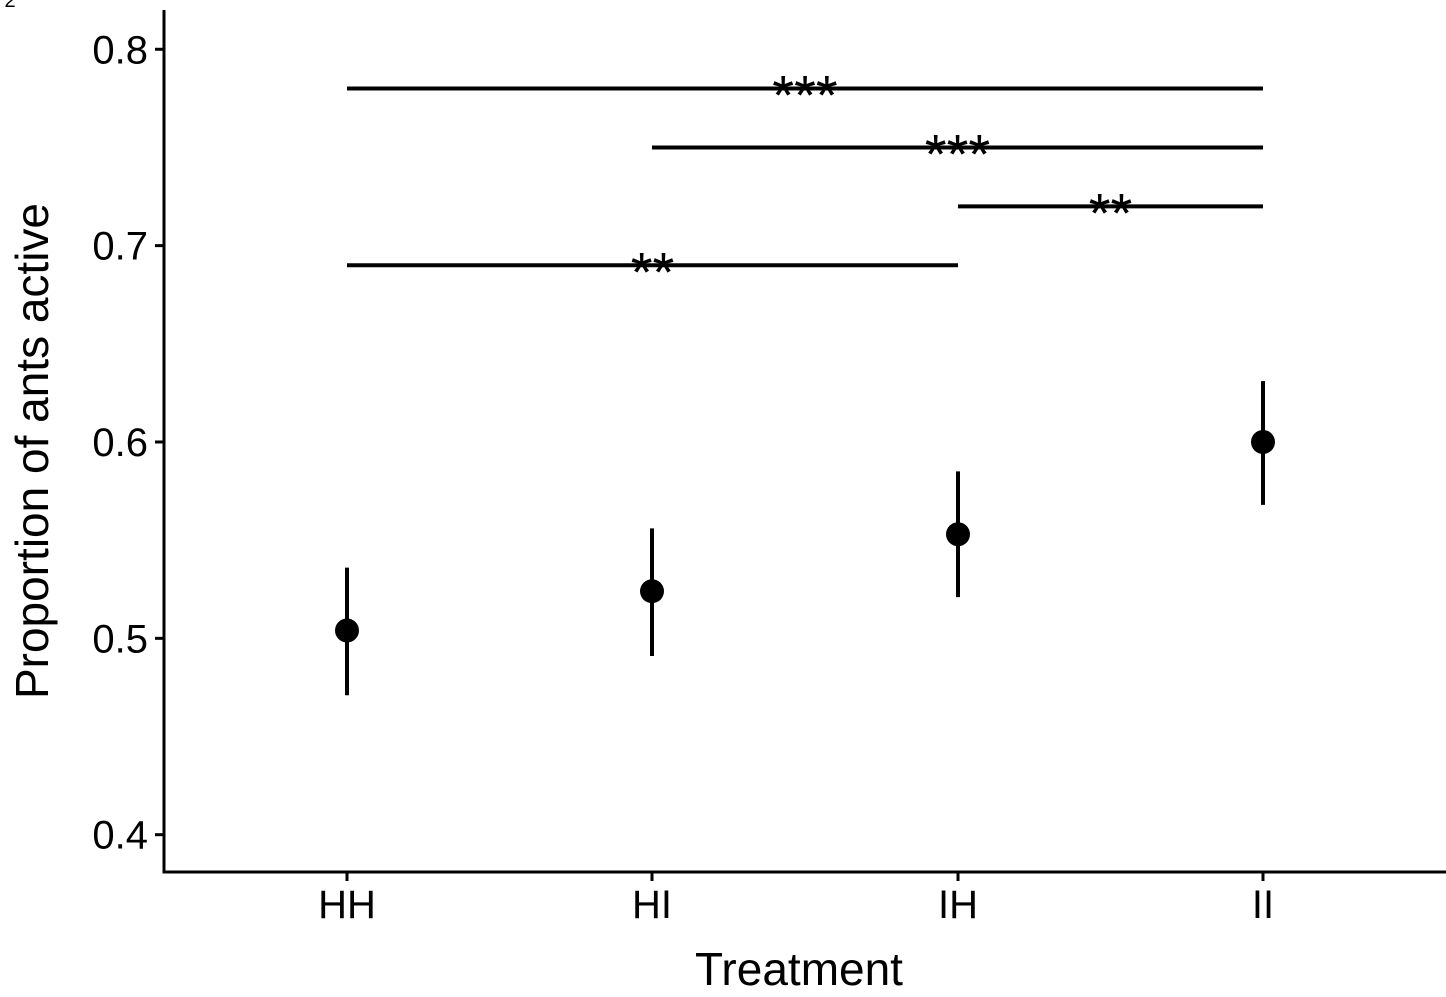 This screenshot has width=1446, height=997. I want to click on y-tick-label: 0.4, so click(120, 836).